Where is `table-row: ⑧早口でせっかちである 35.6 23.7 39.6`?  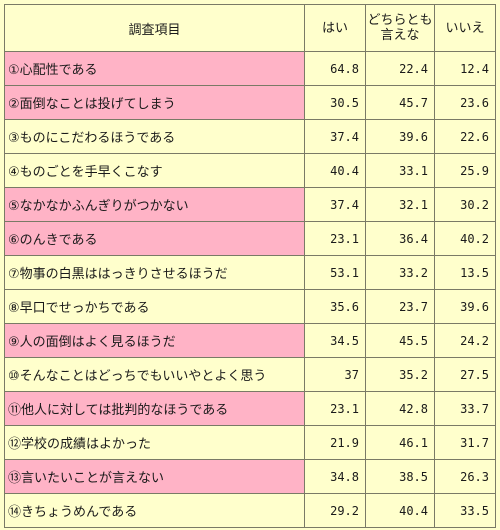
table-row: ⑧早口でせっかちである 35.6 23.7 39.6 is located at coordinates (250, 306).